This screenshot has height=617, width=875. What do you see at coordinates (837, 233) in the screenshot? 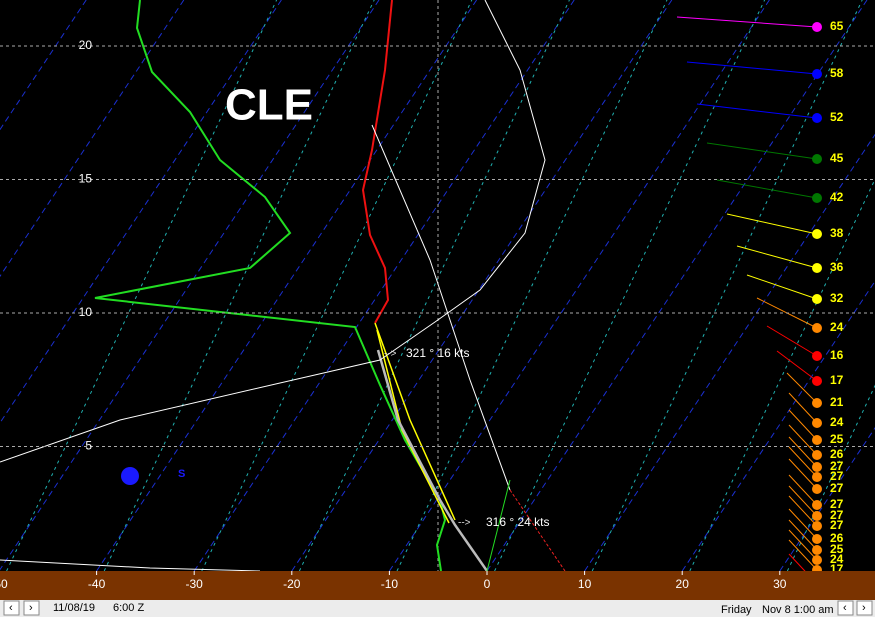
I see `wind-speed: 38` at bounding box center [837, 233].